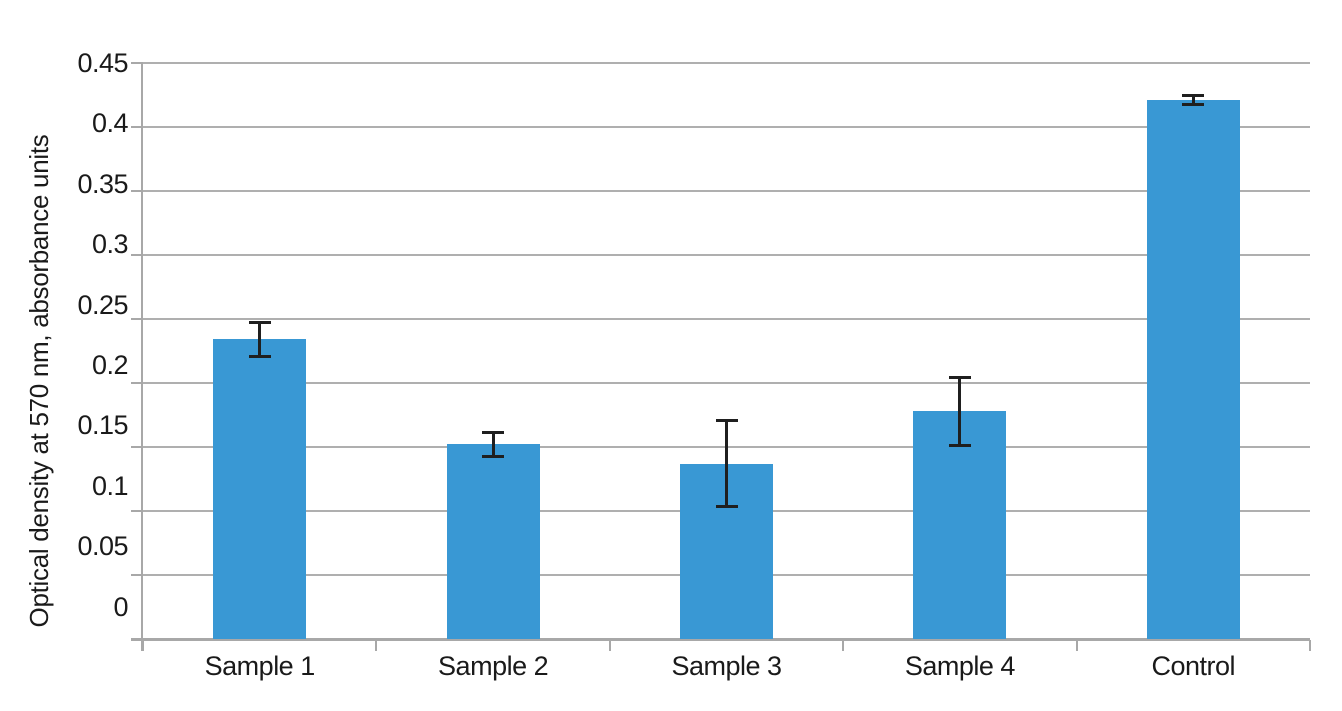 This screenshot has width=1342, height=711. I want to click on x-axis-label: Control, so click(1193, 666).